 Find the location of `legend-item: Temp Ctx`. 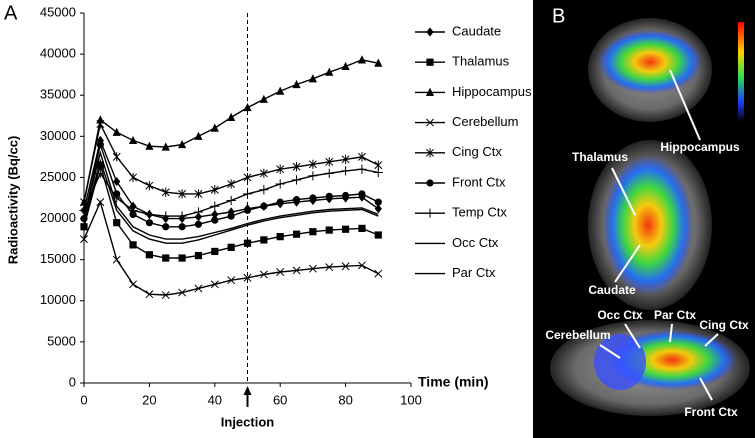

legend-item: Temp Ctx is located at coordinates (461, 212).